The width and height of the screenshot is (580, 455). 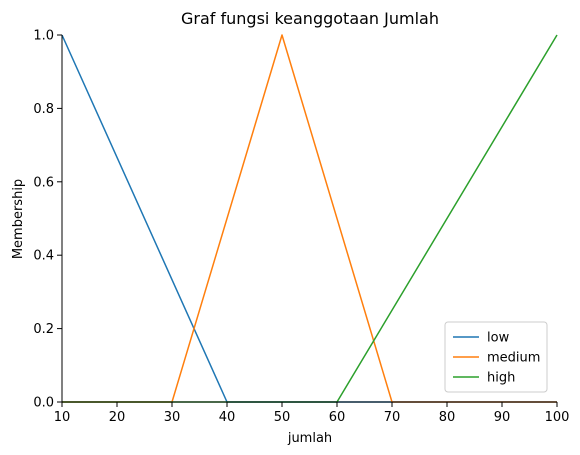 What do you see at coordinates (557, 417) in the screenshot?
I see `x-tick-label: 100` at bounding box center [557, 417].